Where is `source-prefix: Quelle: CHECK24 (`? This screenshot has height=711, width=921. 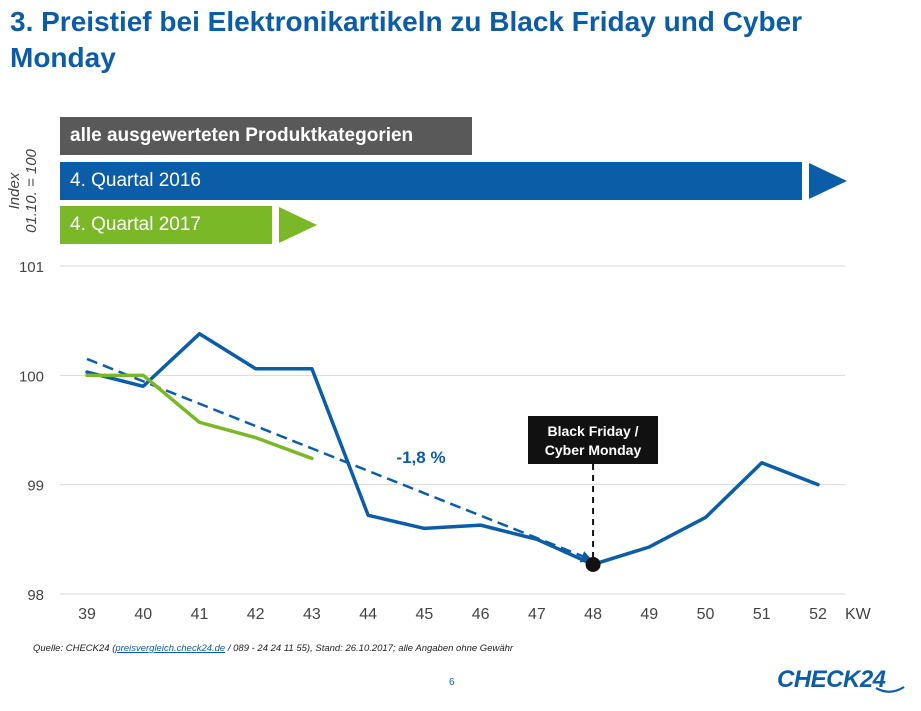 source-prefix: Quelle: CHECK24 ( is located at coordinates (74, 648).